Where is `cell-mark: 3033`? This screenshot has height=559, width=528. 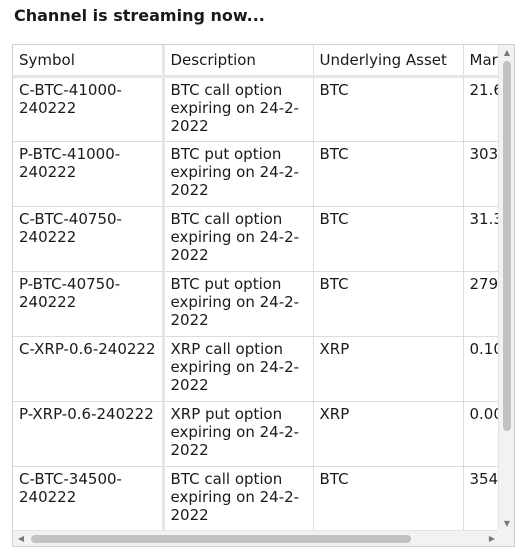
cell-mark: 3033 is located at coordinates (481, 174).